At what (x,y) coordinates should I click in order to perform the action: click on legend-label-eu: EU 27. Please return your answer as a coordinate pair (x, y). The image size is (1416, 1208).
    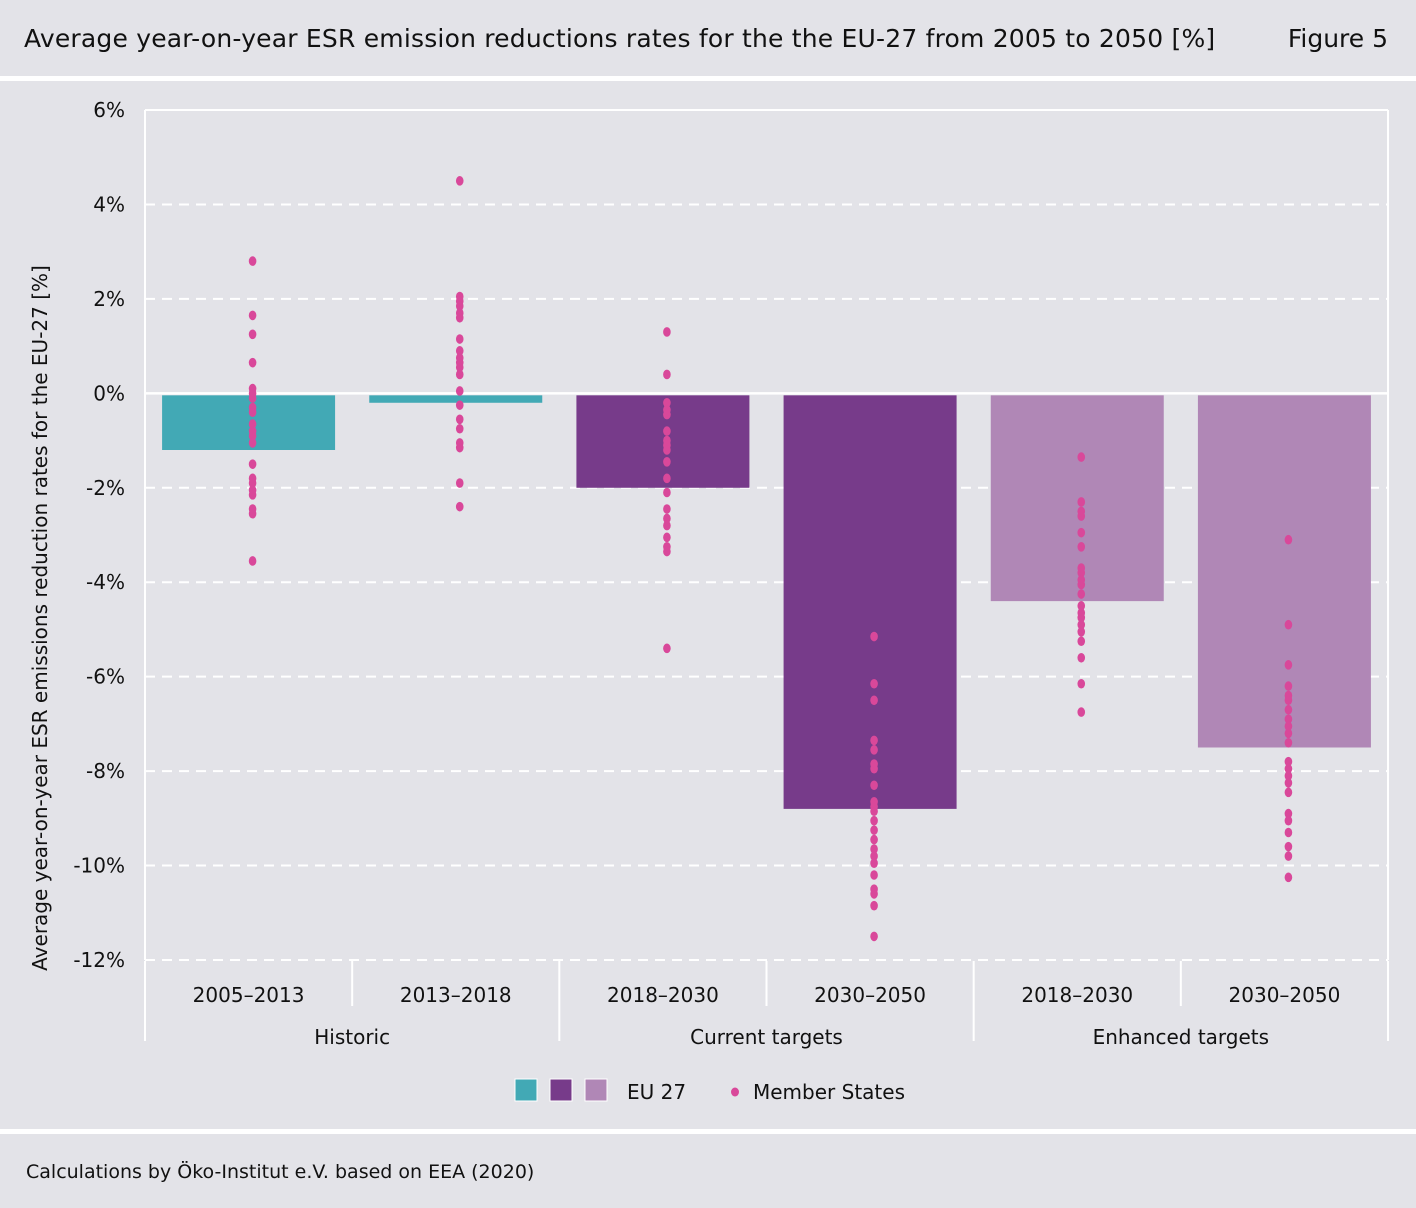
    Looking at the image, I should click on (656, 1092).